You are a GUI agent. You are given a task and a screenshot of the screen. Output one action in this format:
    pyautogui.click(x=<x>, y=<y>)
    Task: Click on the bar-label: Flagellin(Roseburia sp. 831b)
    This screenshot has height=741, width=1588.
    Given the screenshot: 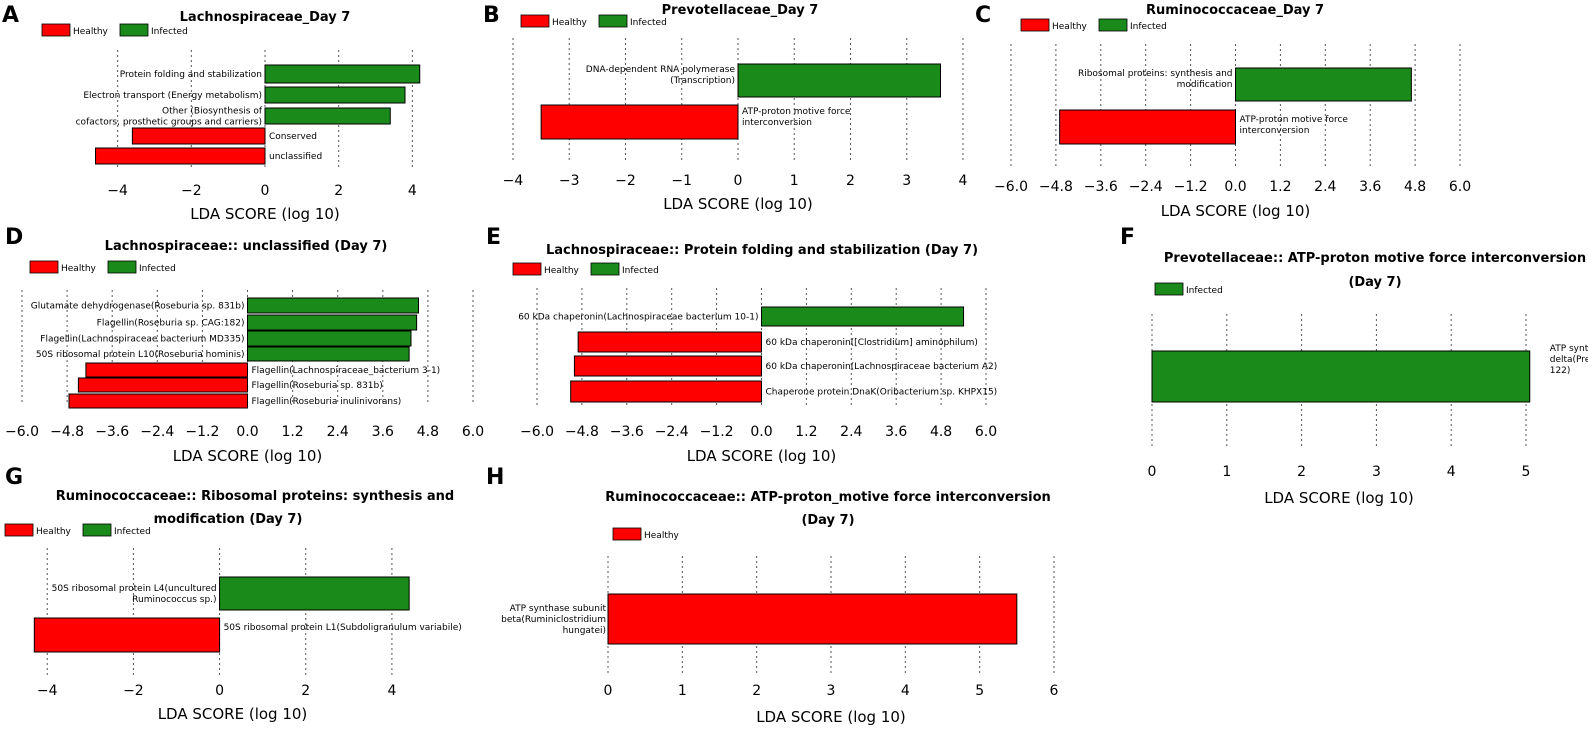 What is the action you would take?
    pyautogui.click(x=317, y=386)
    